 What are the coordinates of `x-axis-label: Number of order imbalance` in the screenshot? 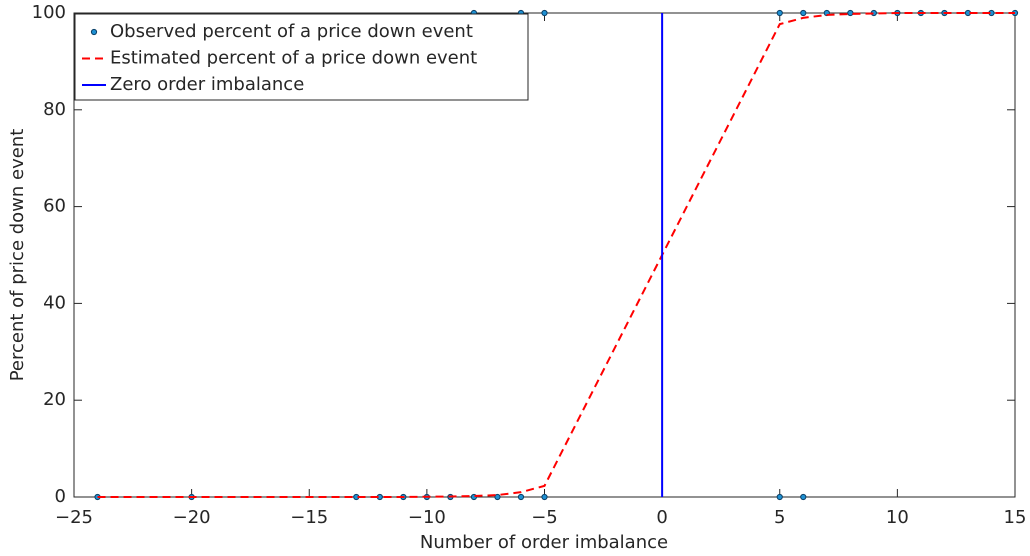 It's located at (544, 542).